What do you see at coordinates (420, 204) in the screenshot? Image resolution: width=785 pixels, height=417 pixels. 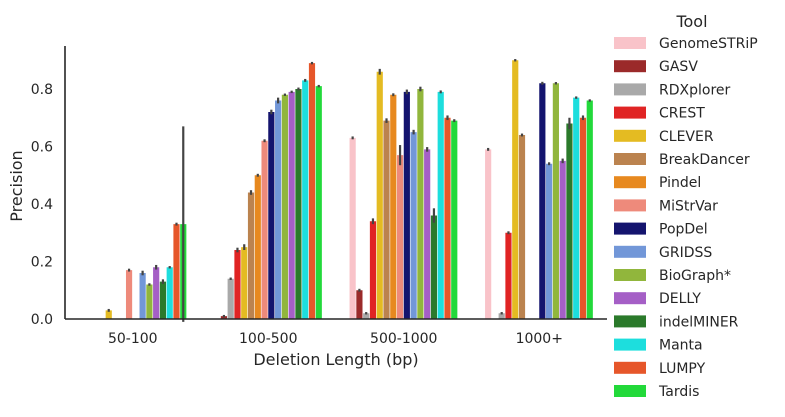 I see `bar-biograph--500-1000` at bounding box center [420, 204].